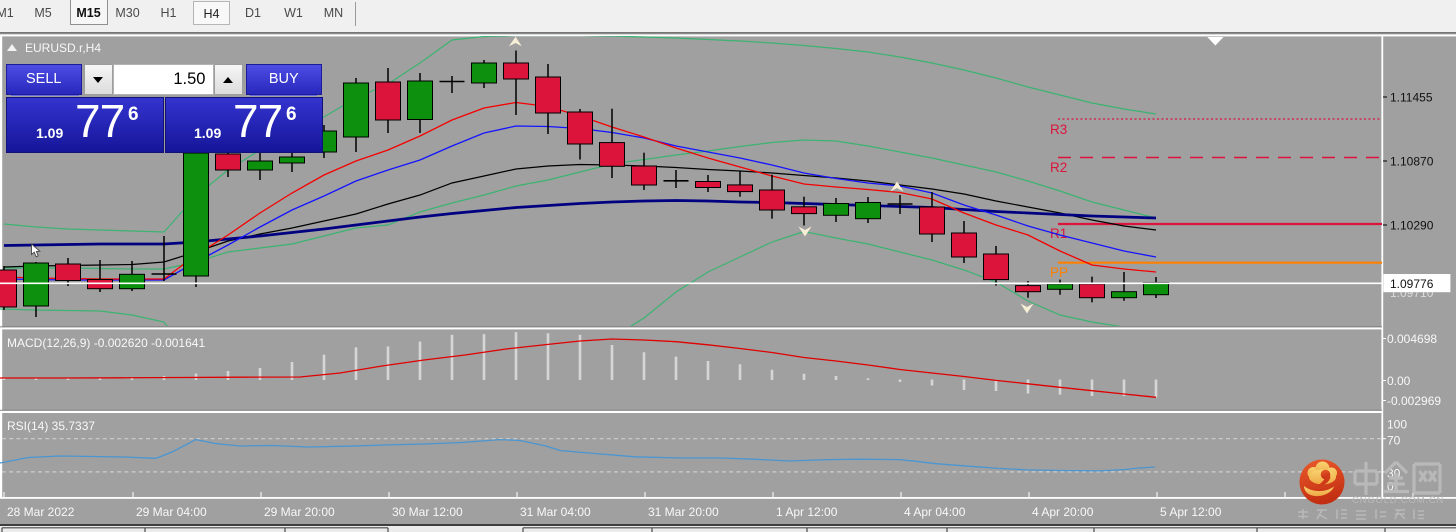 Image resolution: width=1456 pixels, height=532 pixels. Describe the element at coordinates (1059, 272) in the screenshot. I see `svg-text: PP` at that location.